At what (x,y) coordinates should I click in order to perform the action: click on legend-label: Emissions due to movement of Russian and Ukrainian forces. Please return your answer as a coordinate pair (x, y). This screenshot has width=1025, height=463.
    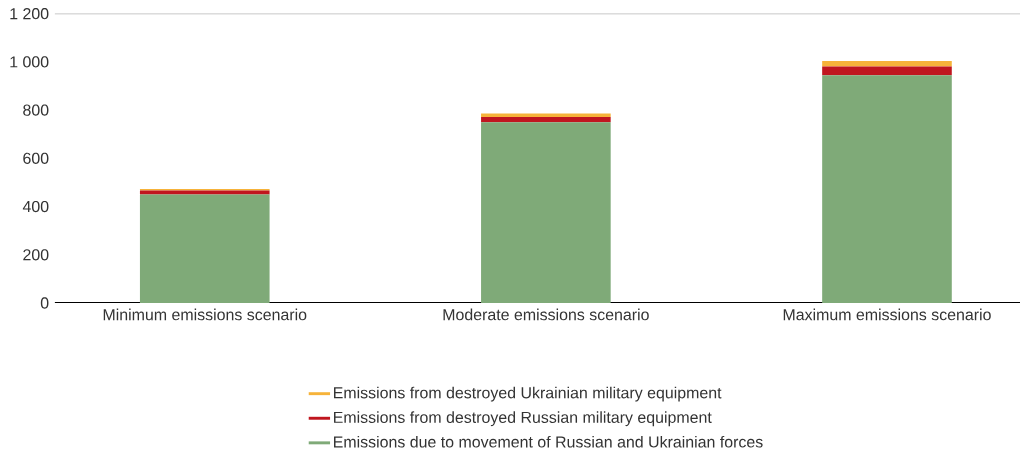
    Looking at the image, I should click on (548, 441).